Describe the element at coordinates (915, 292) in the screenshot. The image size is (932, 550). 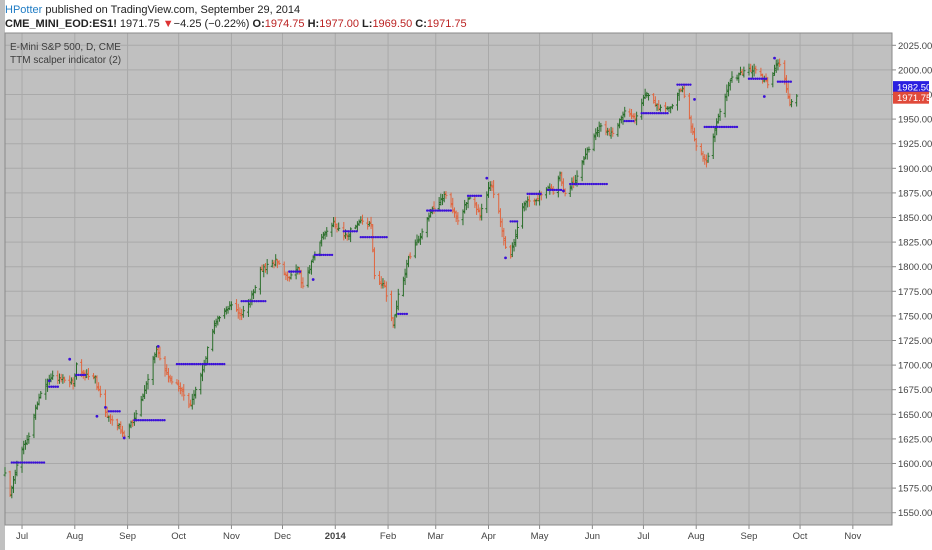
I see `y-tick-label: 1775.00` at that location.